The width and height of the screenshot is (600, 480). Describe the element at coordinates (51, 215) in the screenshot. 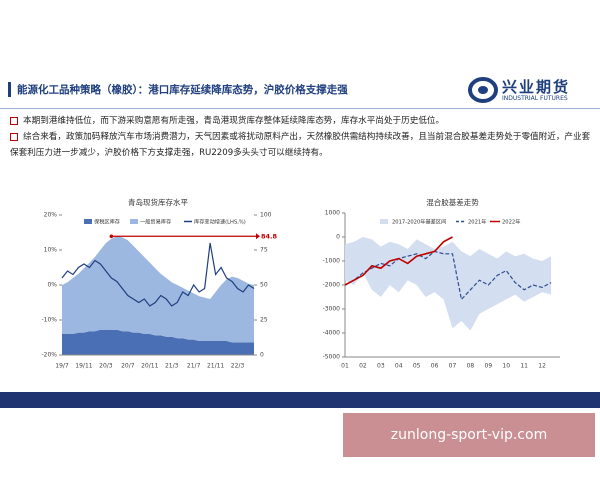

I see `y-tick-label: 20%` at that location.